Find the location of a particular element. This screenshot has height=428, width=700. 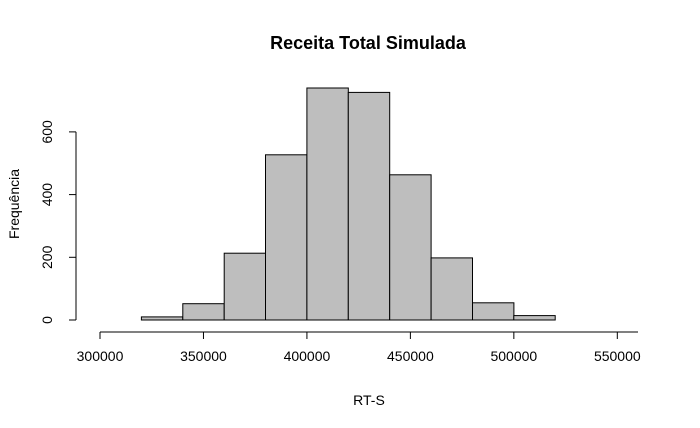

y-axis: 0 200 400 600 is located at coordinates (58, 222).